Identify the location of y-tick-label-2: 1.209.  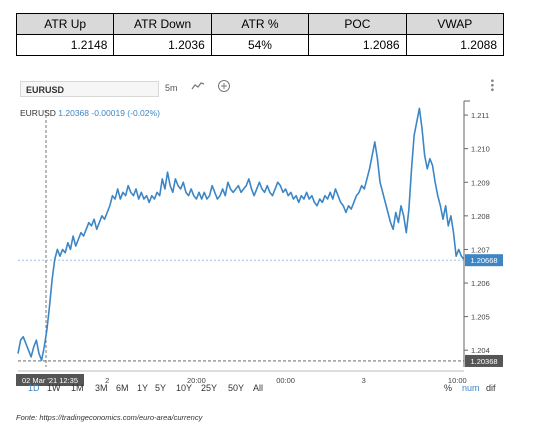
(480, 182).